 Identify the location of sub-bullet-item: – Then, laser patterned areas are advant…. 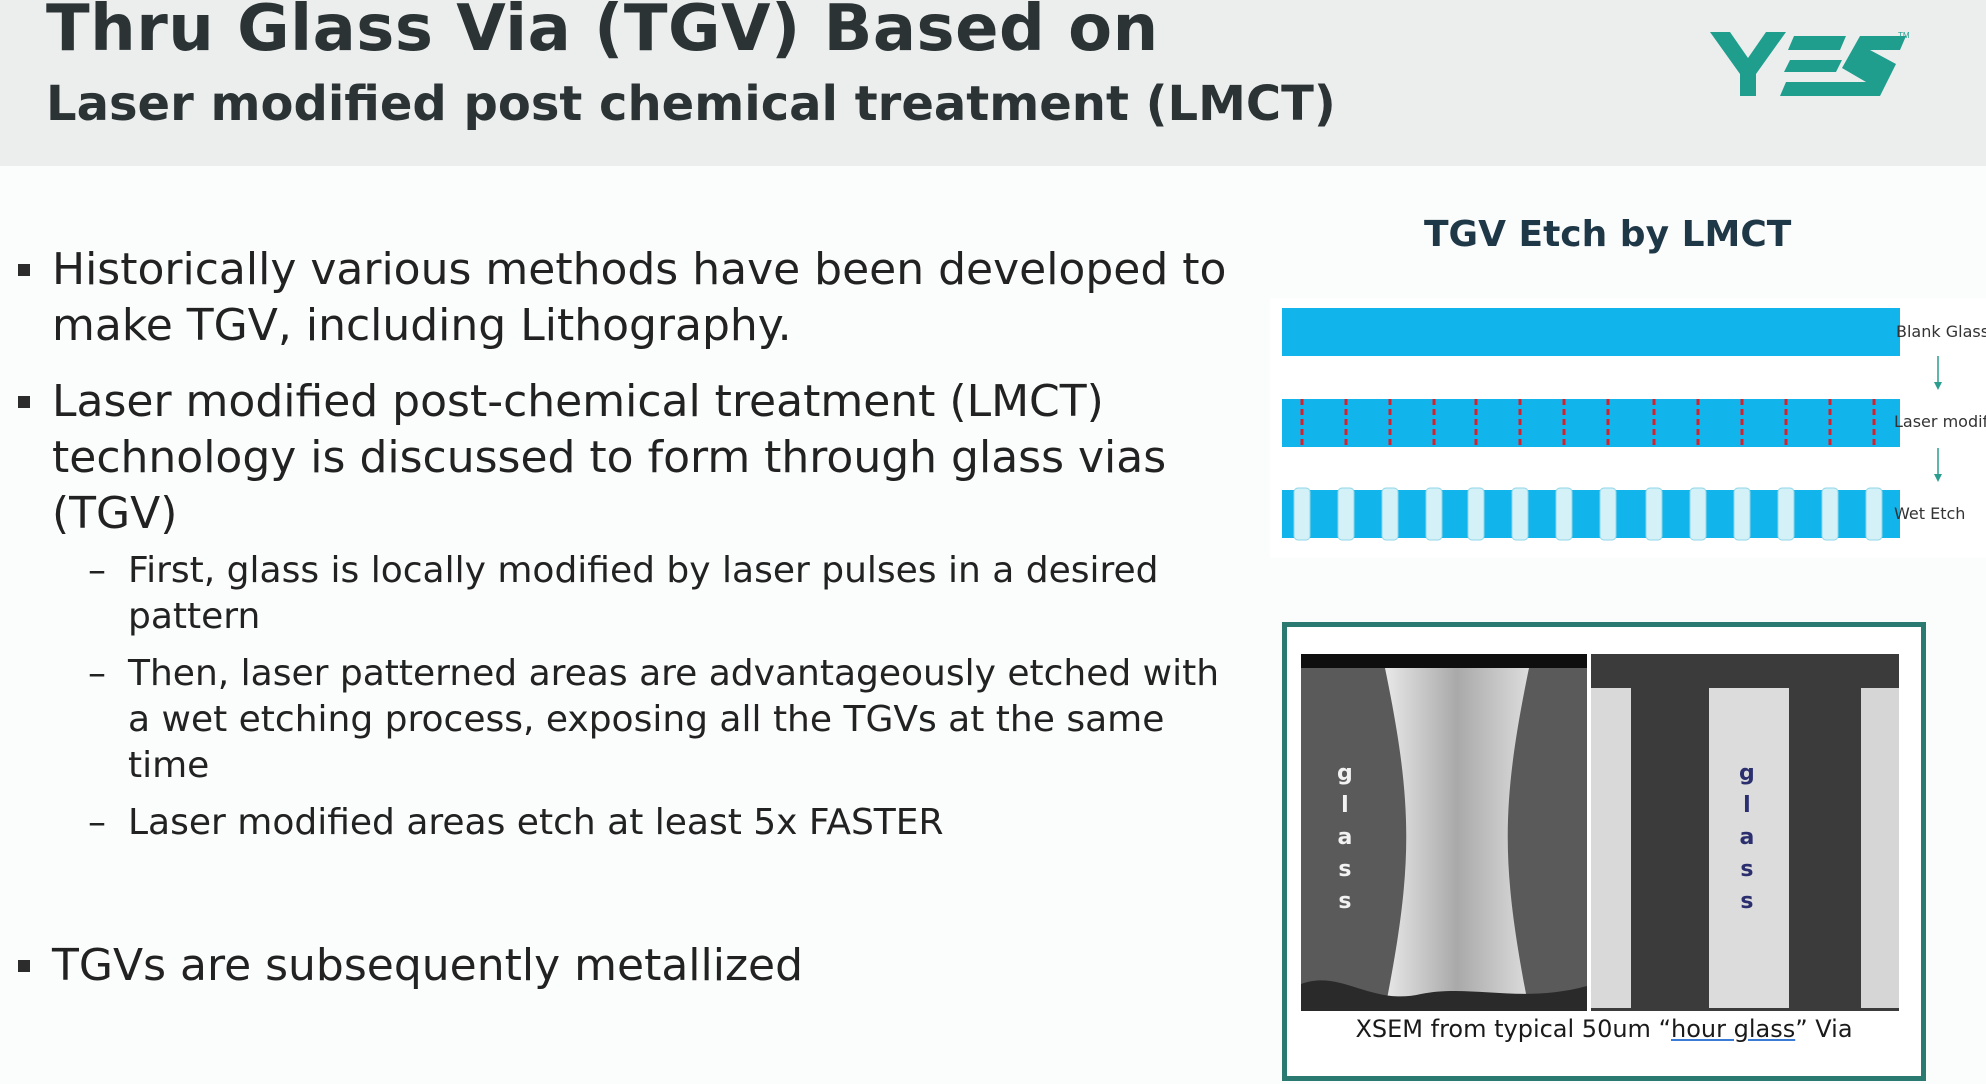
(624, 720).